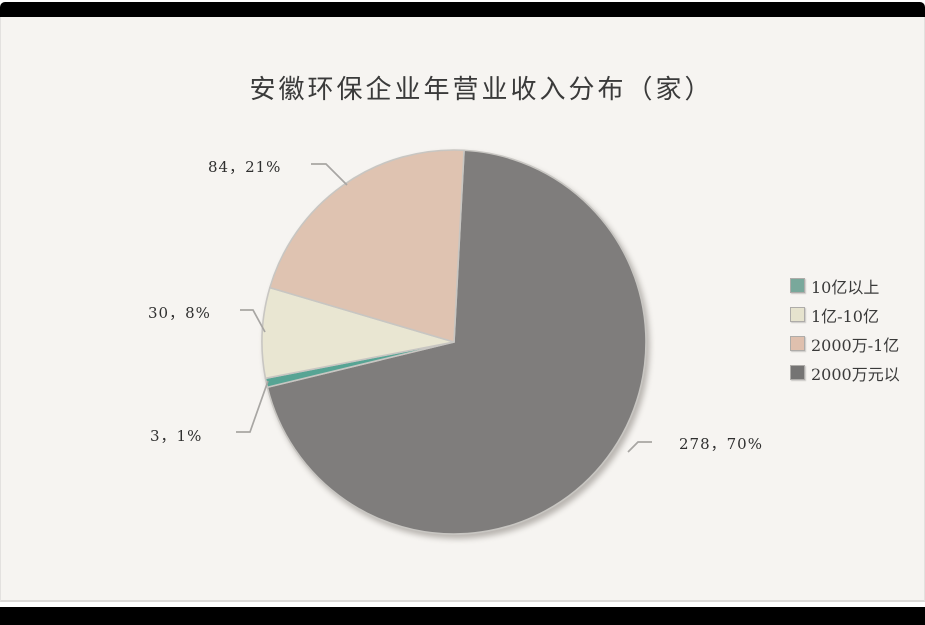 The image size is (925, 625). I want to click on data-label: 84，21%, so click(245, 167).